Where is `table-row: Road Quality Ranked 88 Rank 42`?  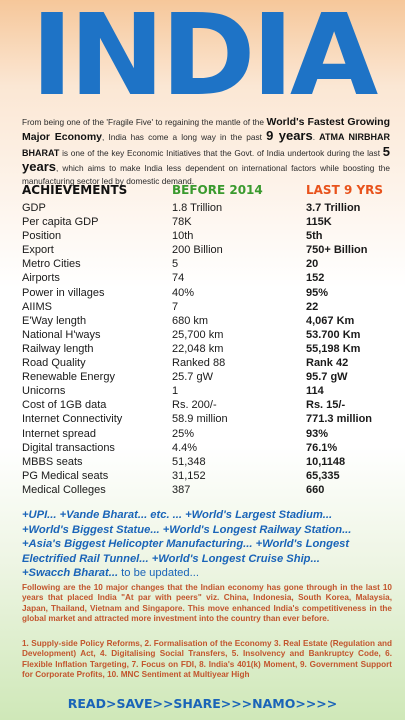 table-row: Road Quality Ranked 88 Rank 42 is located at coordinates (207, 363).